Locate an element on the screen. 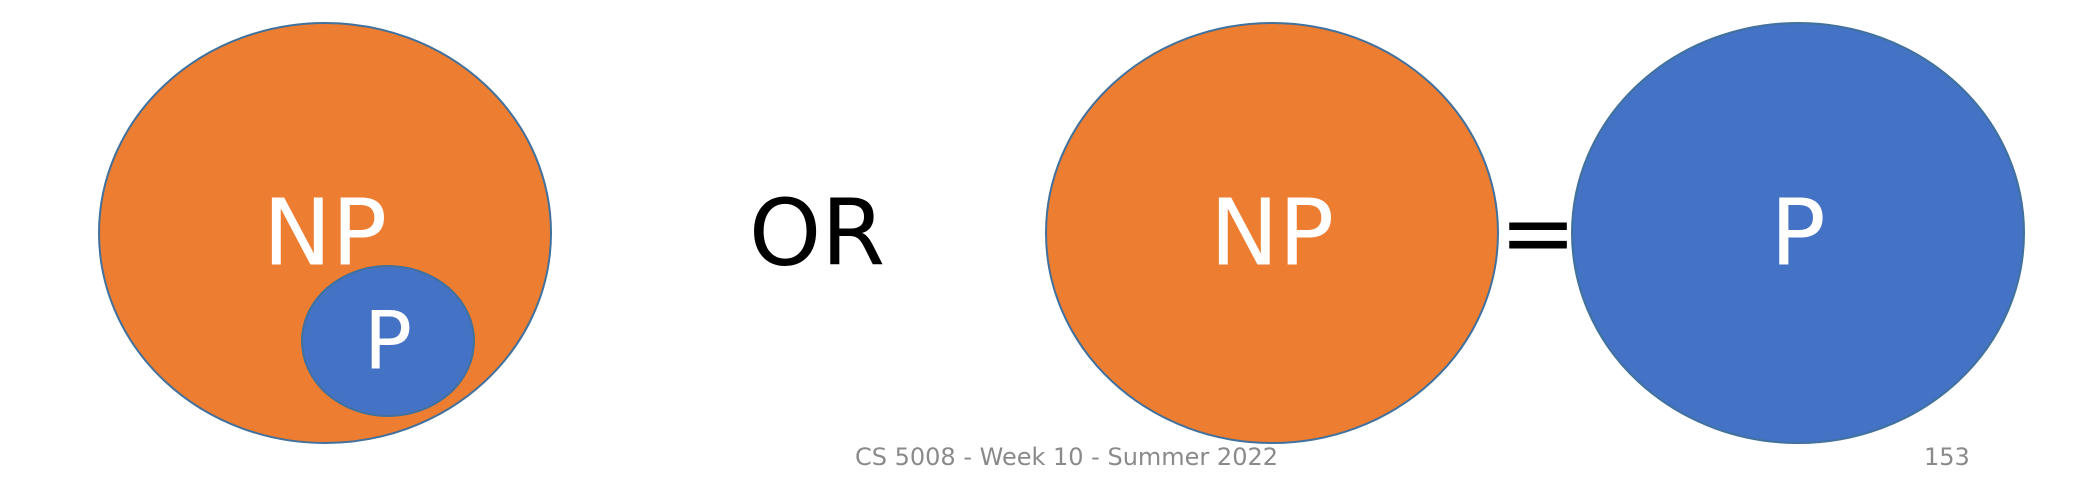  p-label-inner: P is located at coordinates (388, 341).